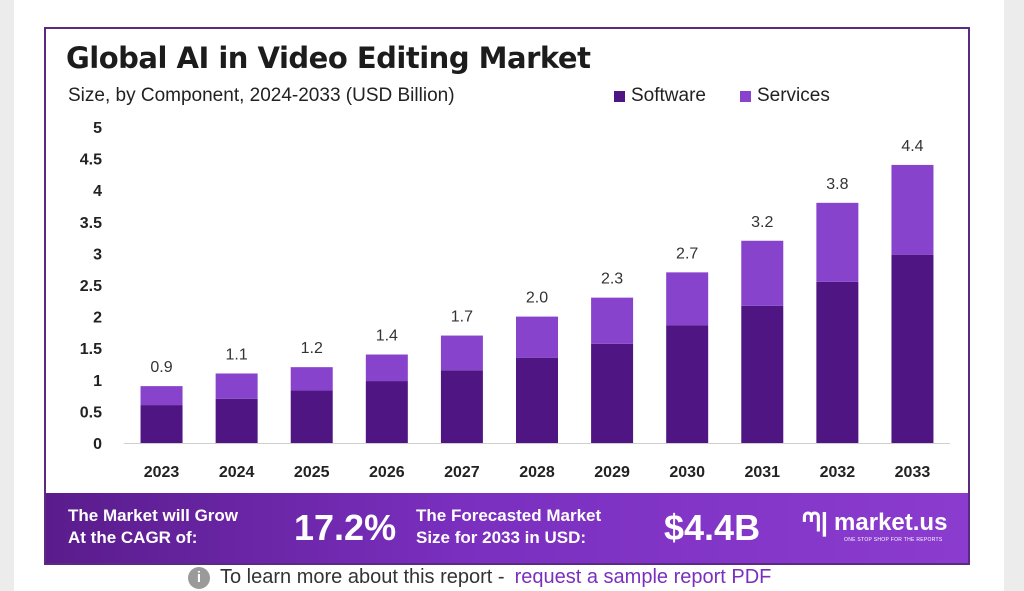 The height and width of the screenshot is (591, 1024). Describe the element at coordinates (619, 96) in the screenshot. I see `legend-swatch-software` at that location.